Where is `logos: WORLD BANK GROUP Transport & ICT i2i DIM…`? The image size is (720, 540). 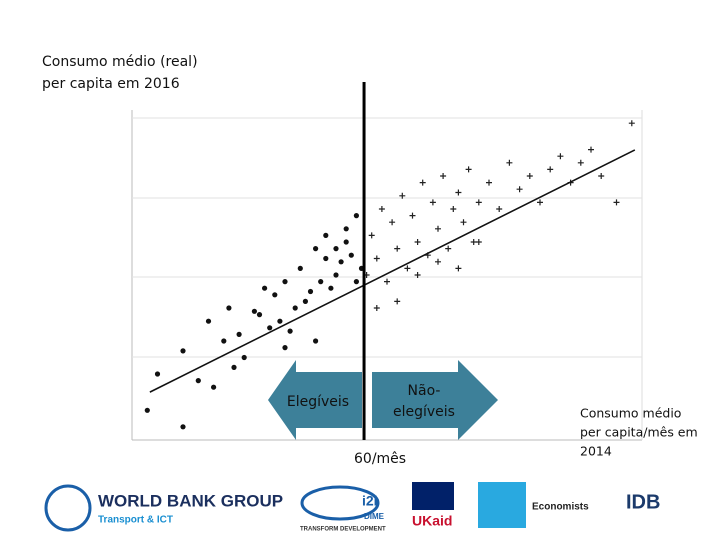 logos: WORLD BANK GROUP Transport & ICT i2i DIM… is located at coordinates (352, 507).